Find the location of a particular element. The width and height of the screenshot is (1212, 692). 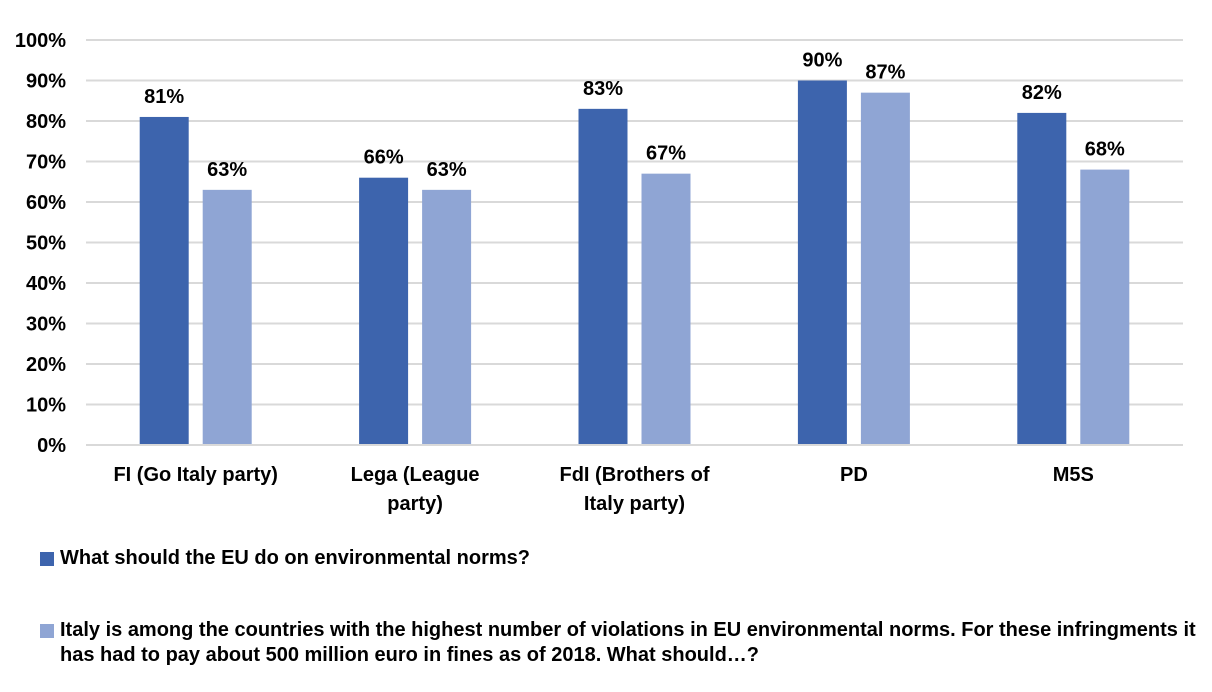

y-tick-label: 50% is located at coordinates (46, 244).